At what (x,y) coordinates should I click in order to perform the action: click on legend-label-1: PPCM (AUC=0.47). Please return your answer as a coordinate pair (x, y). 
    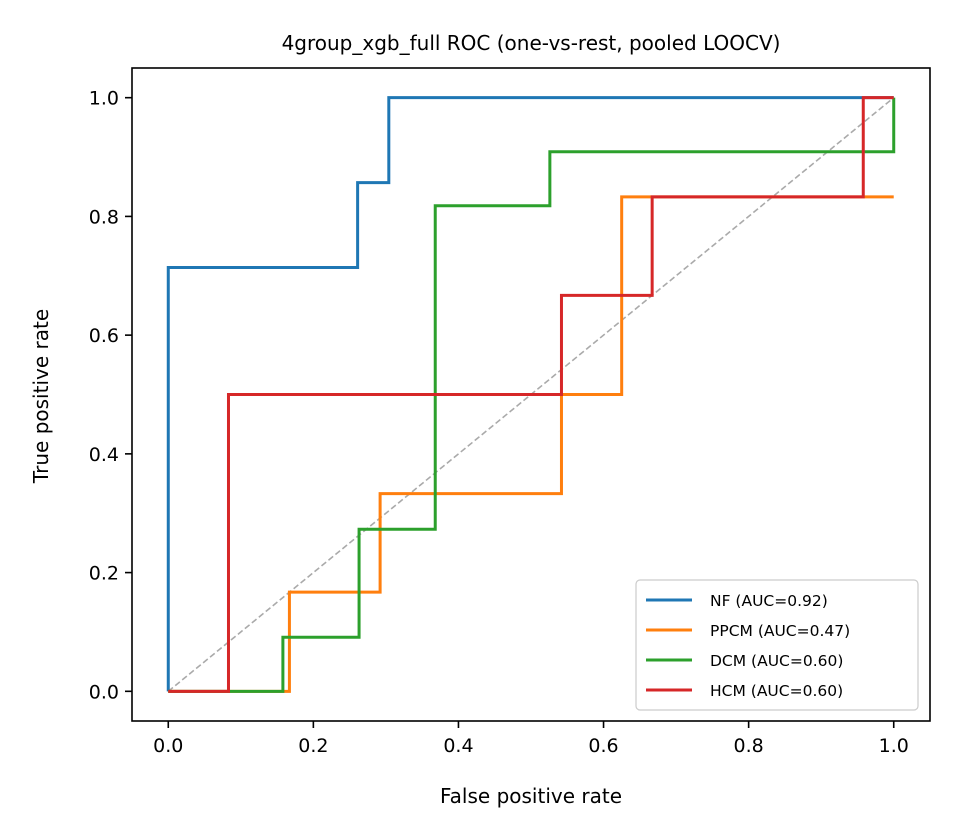
    Looking at the image, I should click on (780, 631).